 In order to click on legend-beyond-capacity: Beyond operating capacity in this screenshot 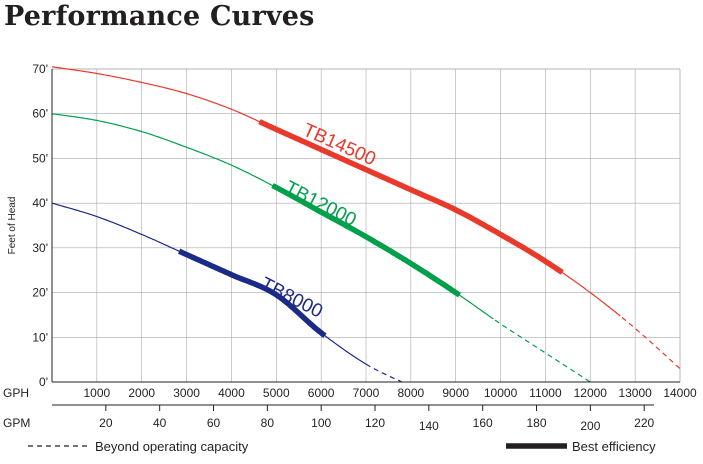, I will do `click(172, 446)`.